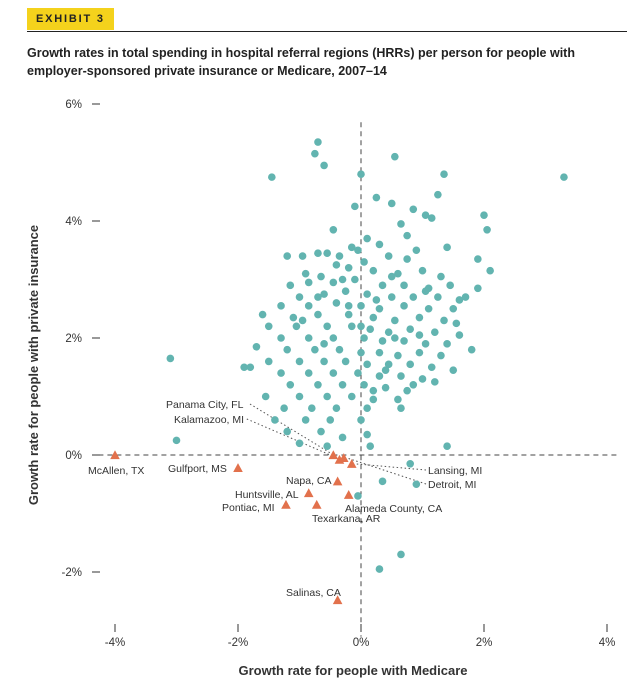 The width and height of the screenshot is (644, 693). I want to click on leader-lines-layer, so click(336, 444).